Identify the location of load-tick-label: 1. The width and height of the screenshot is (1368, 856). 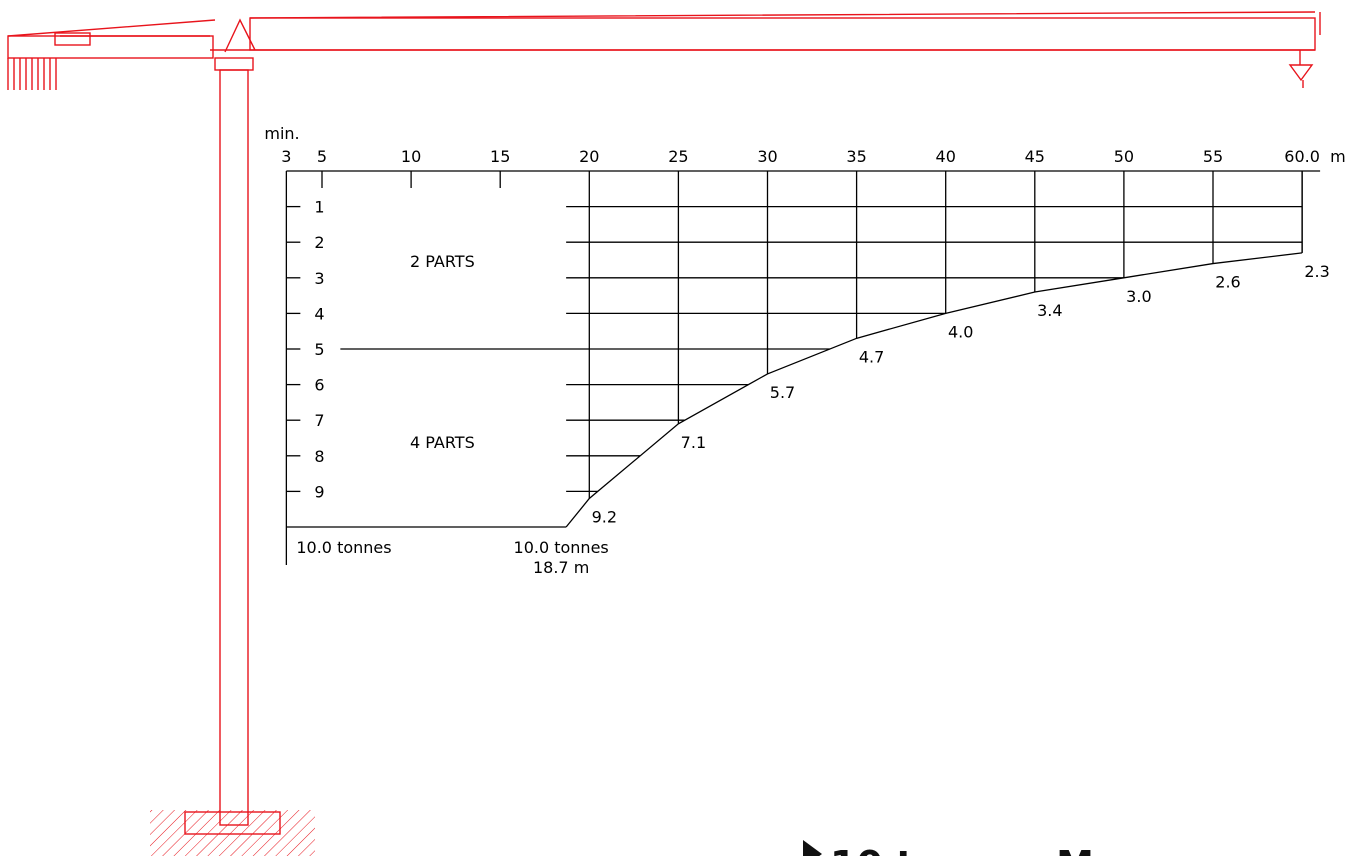
(319, 207).